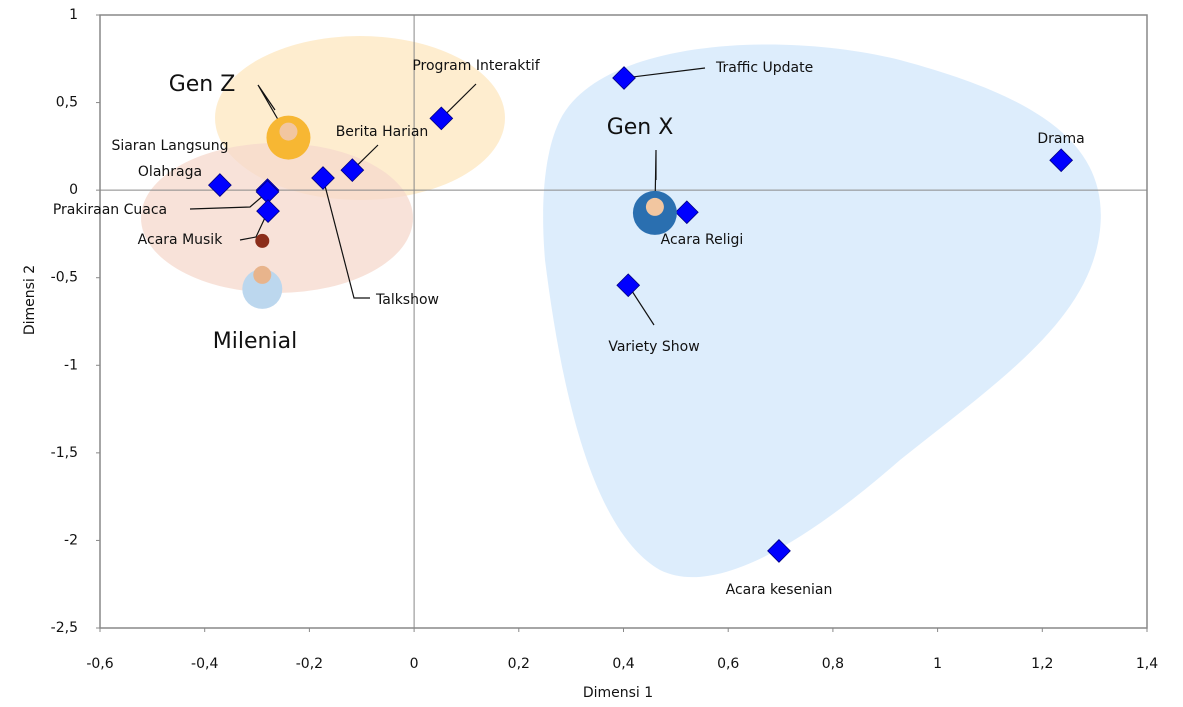 This screenshot has width=1183, height=707. I want to click on group-label: Gen X, so click(640, 127).